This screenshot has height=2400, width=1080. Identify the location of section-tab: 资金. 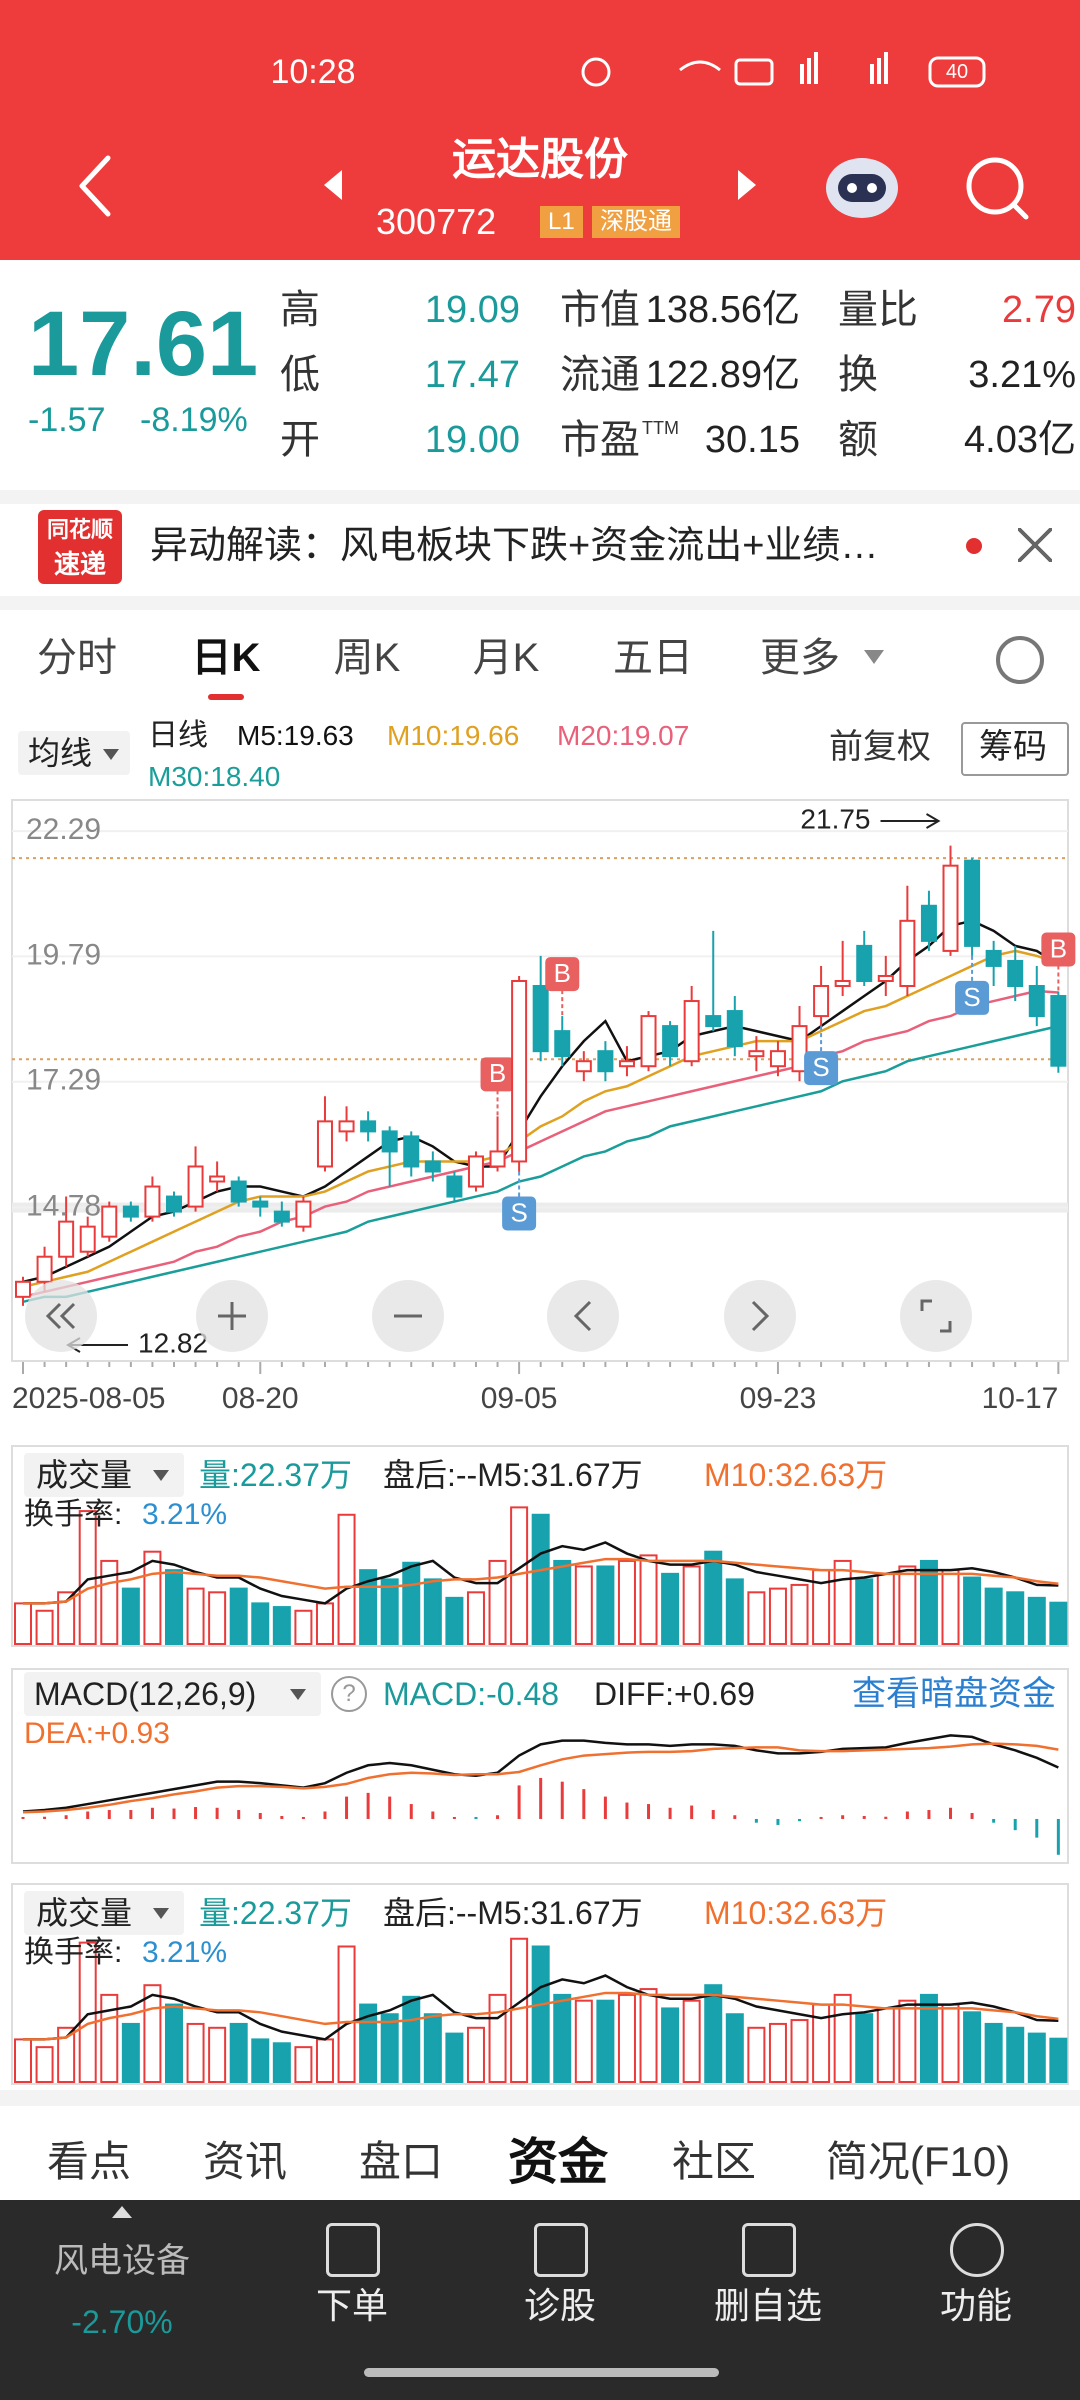
(558, 2162).